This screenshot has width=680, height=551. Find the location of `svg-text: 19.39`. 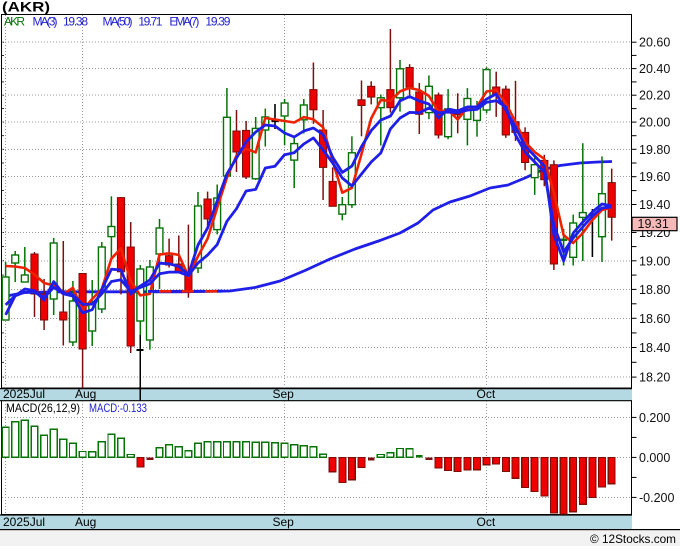

svg-text: 19.39 is located at coordinates (217, 22).